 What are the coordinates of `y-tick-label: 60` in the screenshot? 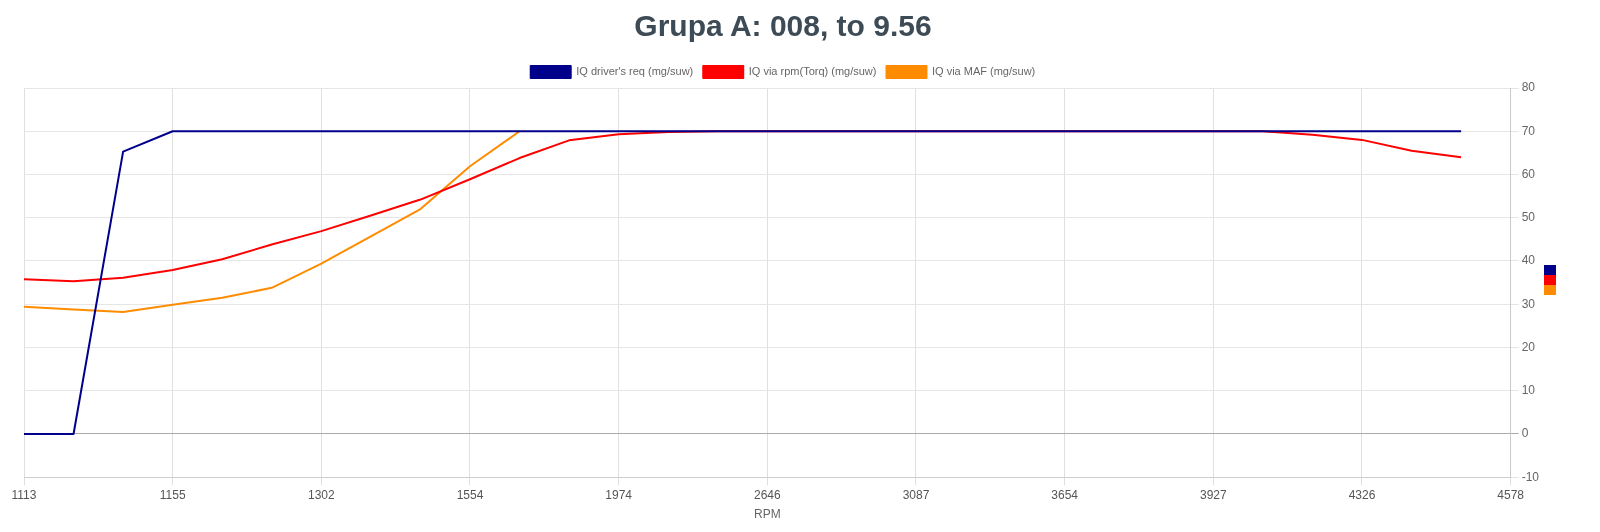 It's located at (1528, 173).